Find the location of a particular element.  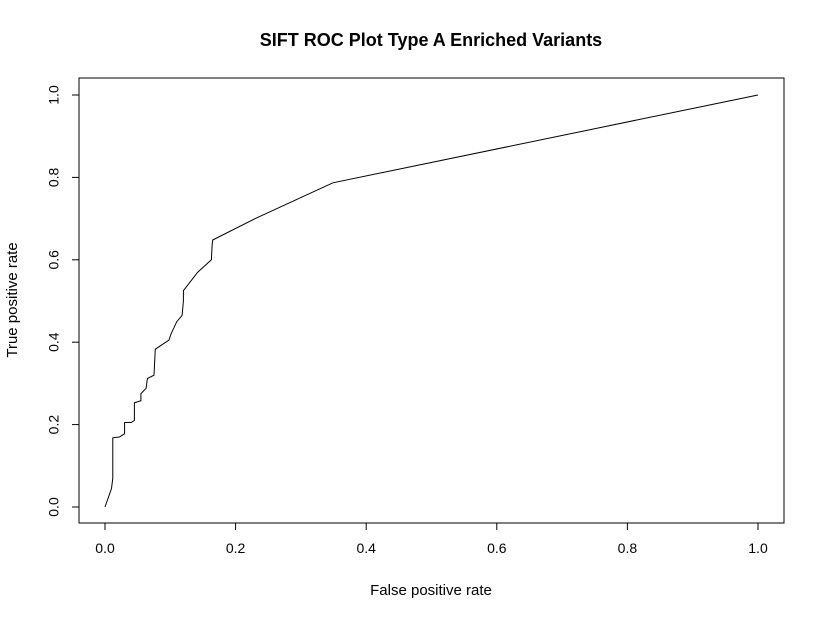

x-axis-label: False positive rate is located at coordinates (431, 590).